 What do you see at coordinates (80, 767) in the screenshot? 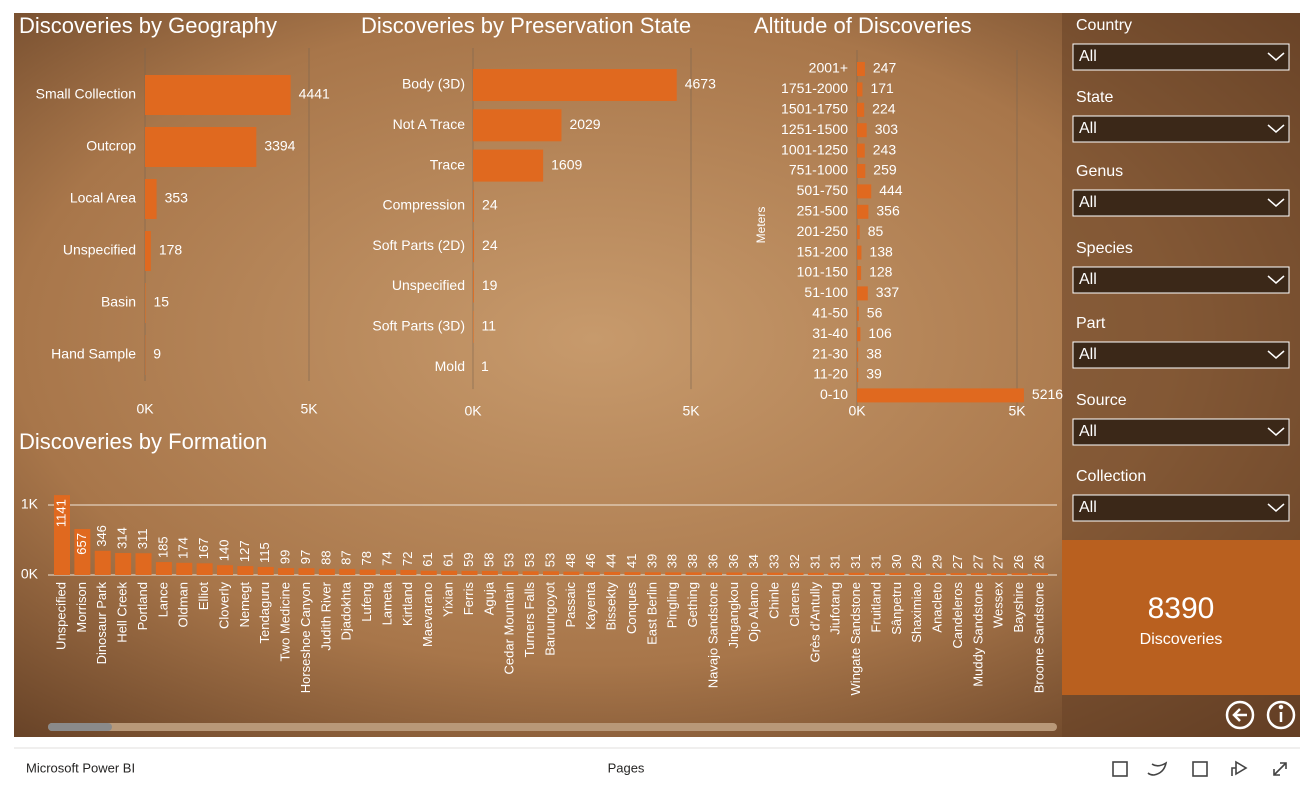
I see `brand: Microsoft Power BI` at bounding box center [80, 767].